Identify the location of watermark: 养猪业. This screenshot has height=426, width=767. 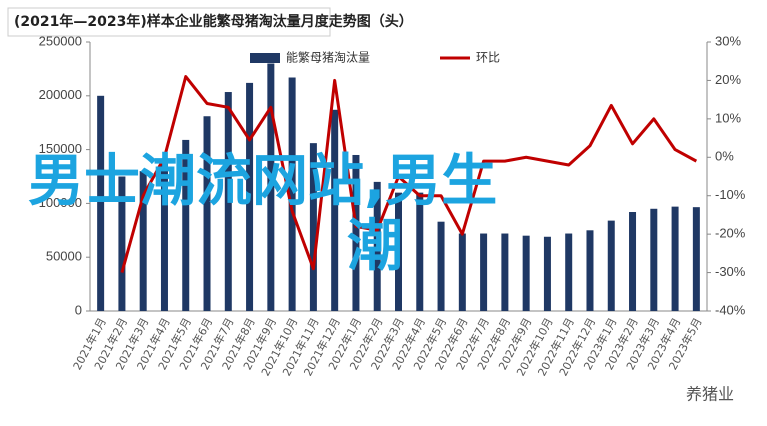
(710, 394).